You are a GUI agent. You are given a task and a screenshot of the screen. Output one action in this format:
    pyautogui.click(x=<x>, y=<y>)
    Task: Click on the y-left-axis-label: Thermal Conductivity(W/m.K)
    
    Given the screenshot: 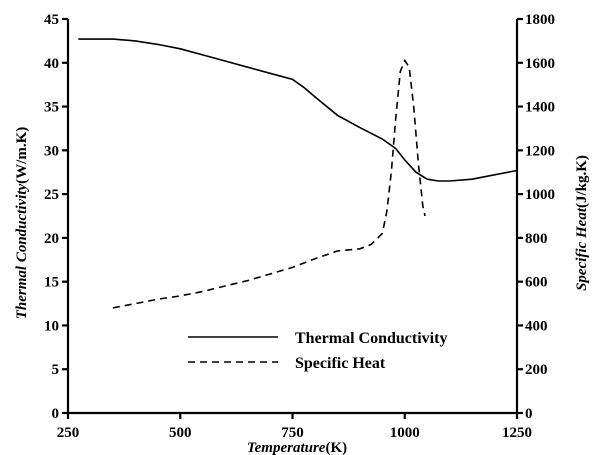 What is the action you would take?
    pyautogui.click(x=22, y=223)
    